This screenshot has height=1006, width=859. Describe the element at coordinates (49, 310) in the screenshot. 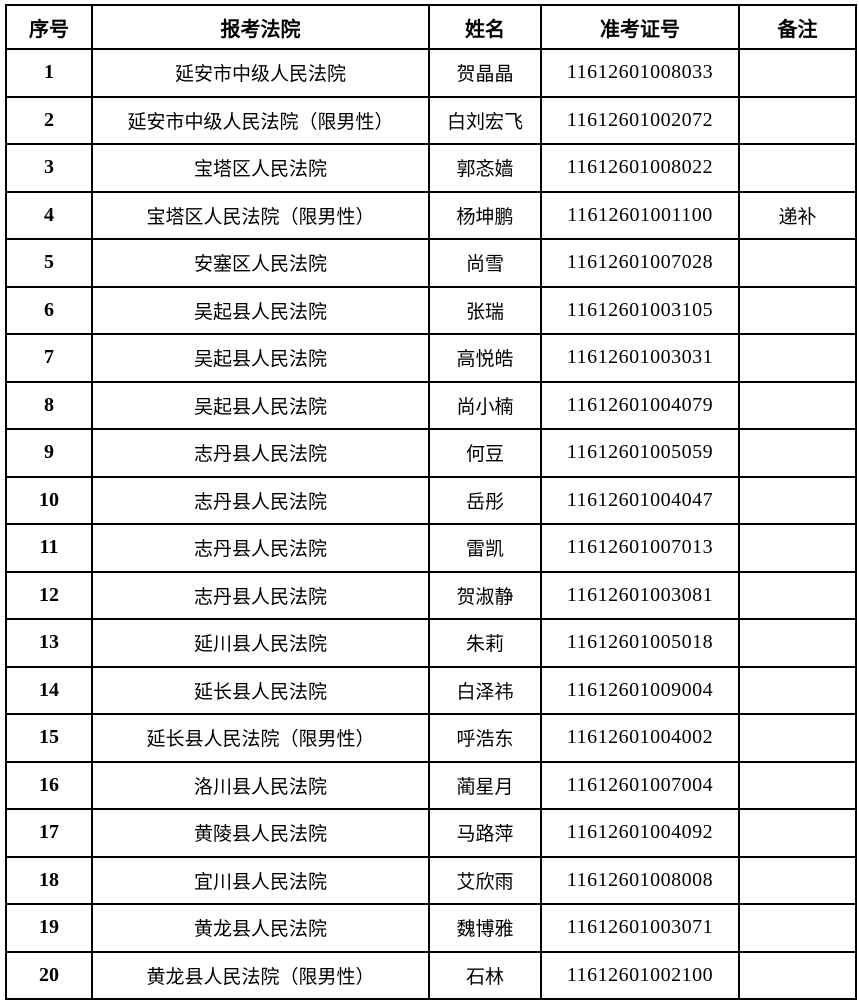

I see `cell-seq: 6` at that location.